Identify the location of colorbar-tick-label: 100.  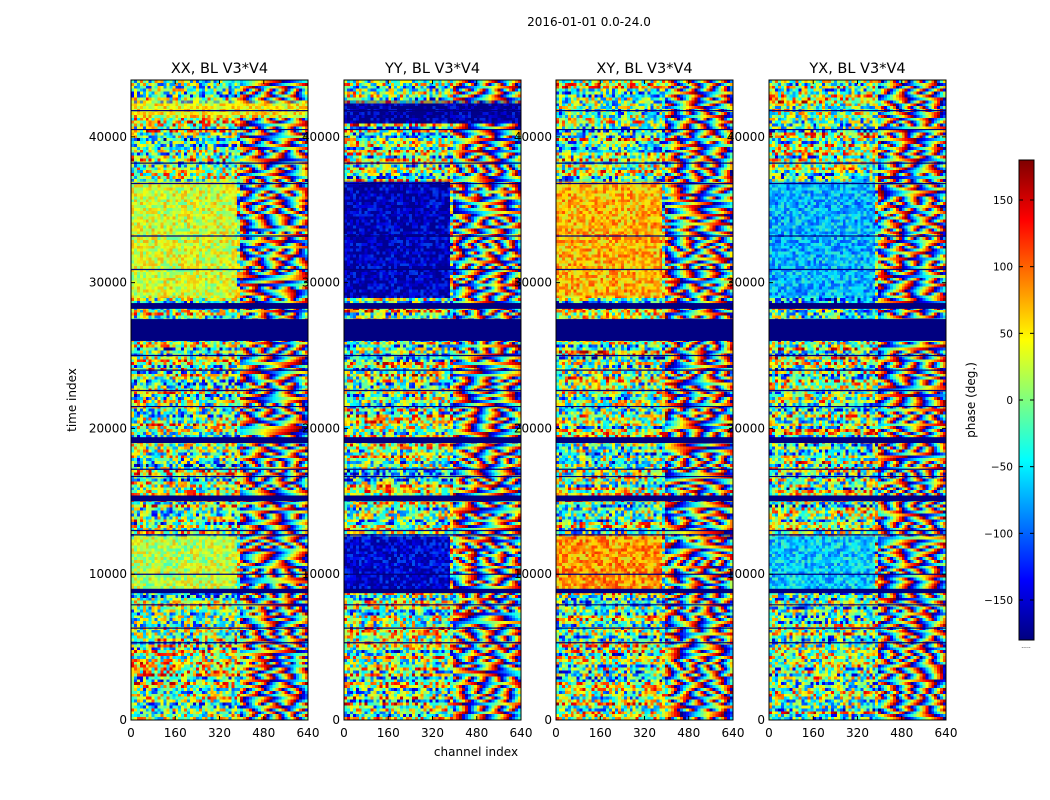
(1003, 268).